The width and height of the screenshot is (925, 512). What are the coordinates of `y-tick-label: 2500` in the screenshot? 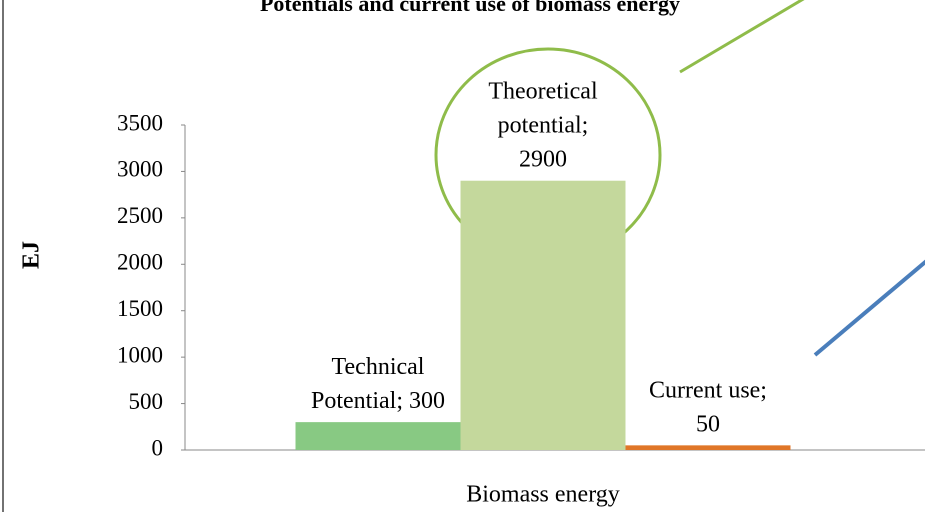 It's located at (140, 215).